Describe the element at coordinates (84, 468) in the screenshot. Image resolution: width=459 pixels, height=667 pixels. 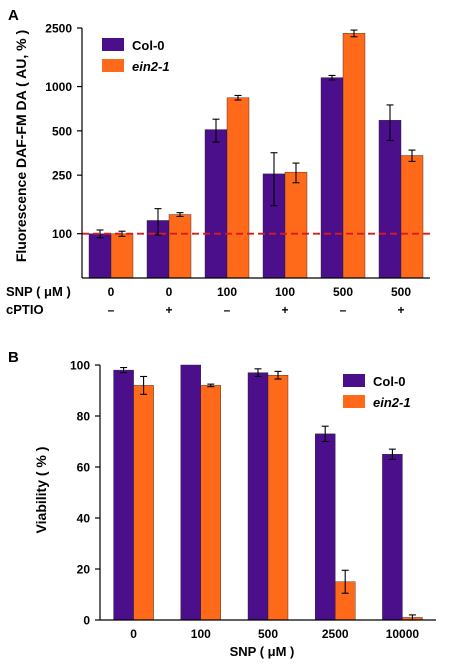
I see `y-tick-label: 60` at that location.